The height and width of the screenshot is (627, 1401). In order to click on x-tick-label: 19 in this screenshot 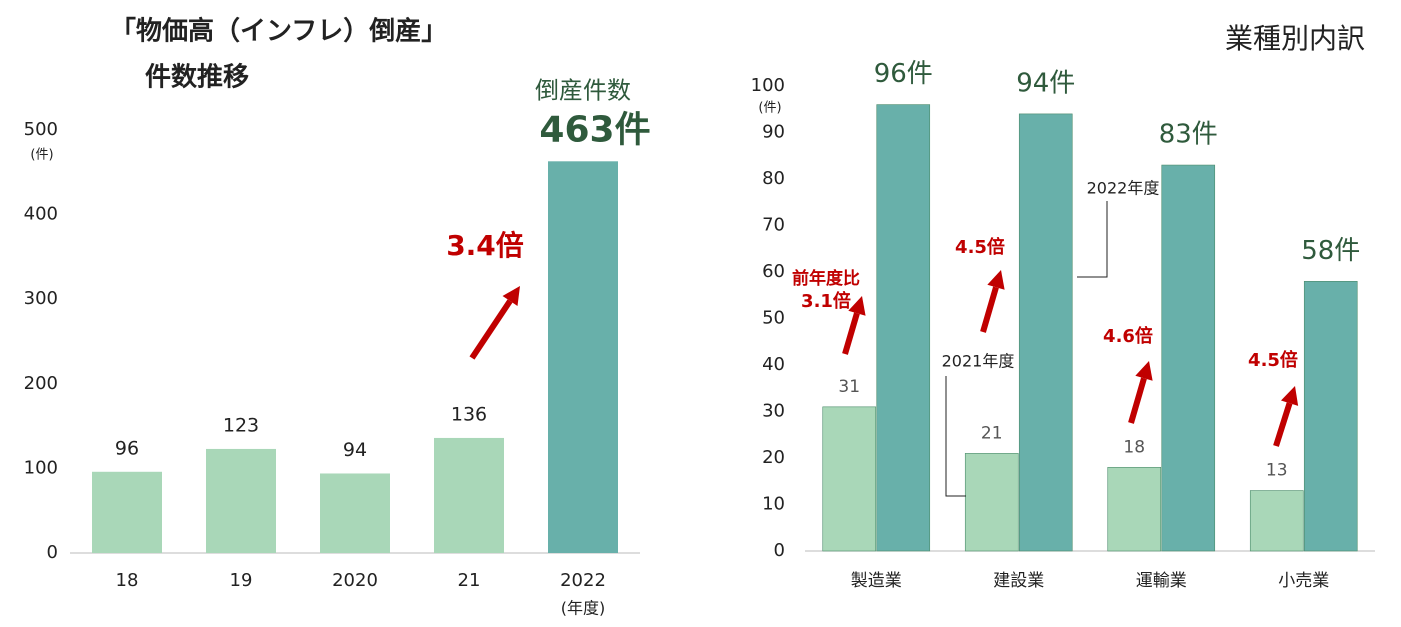, I will do `click(241, 580)`.